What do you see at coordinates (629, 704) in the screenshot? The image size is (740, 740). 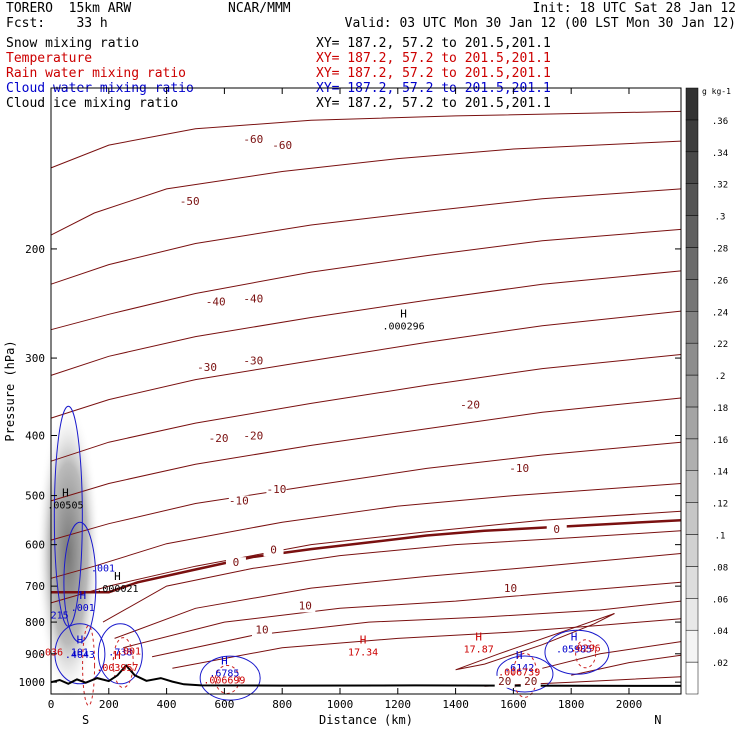 I see `x-tick-label: 2000` at bounding box center [629, 704].